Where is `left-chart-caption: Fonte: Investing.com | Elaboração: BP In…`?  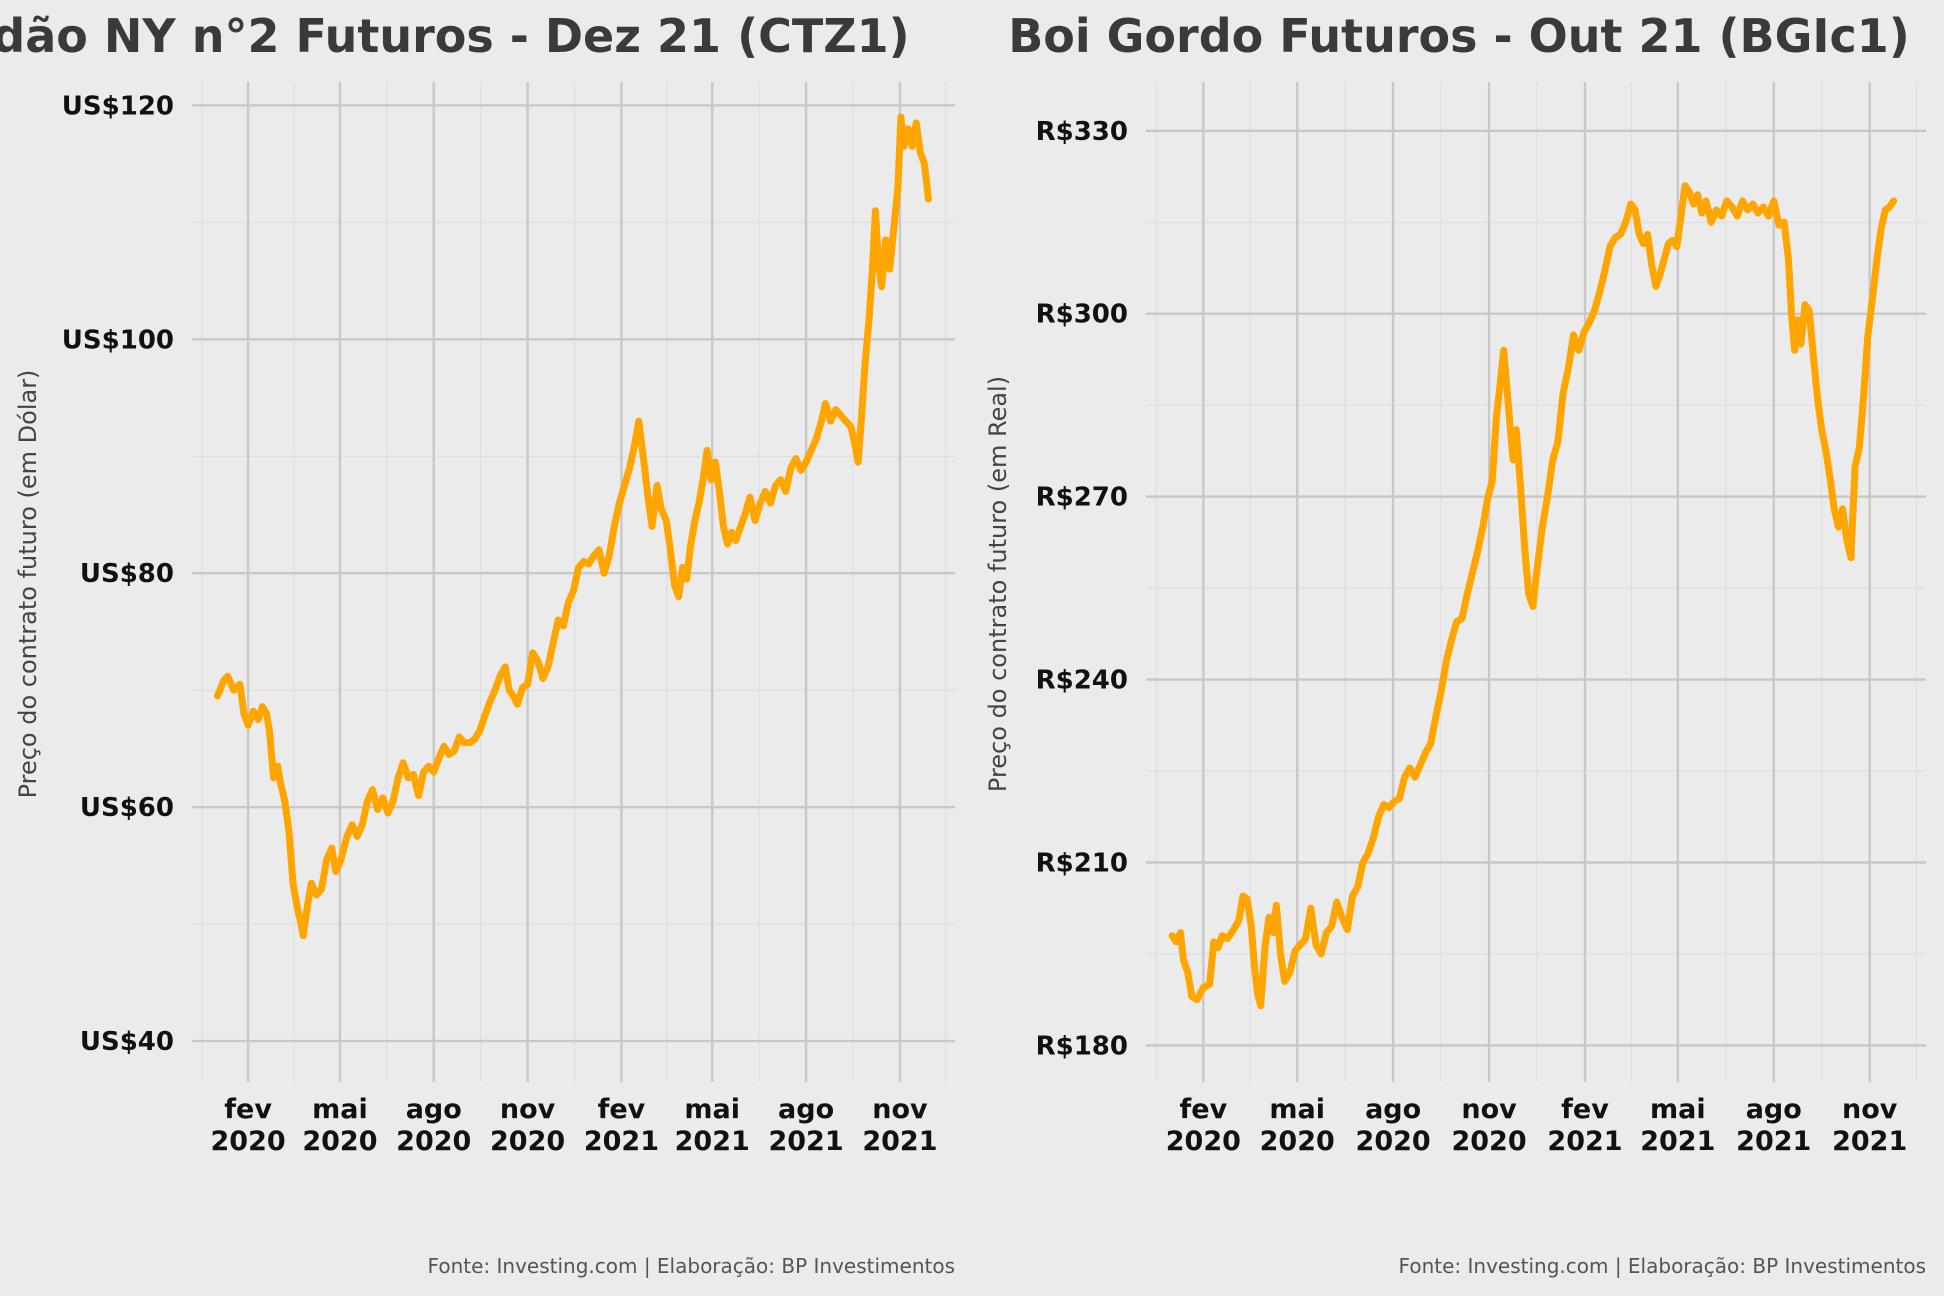 left-chart-caption: Fonte: Investing.com | Elaboração: BP In… is located at coordinates (691, 1266).